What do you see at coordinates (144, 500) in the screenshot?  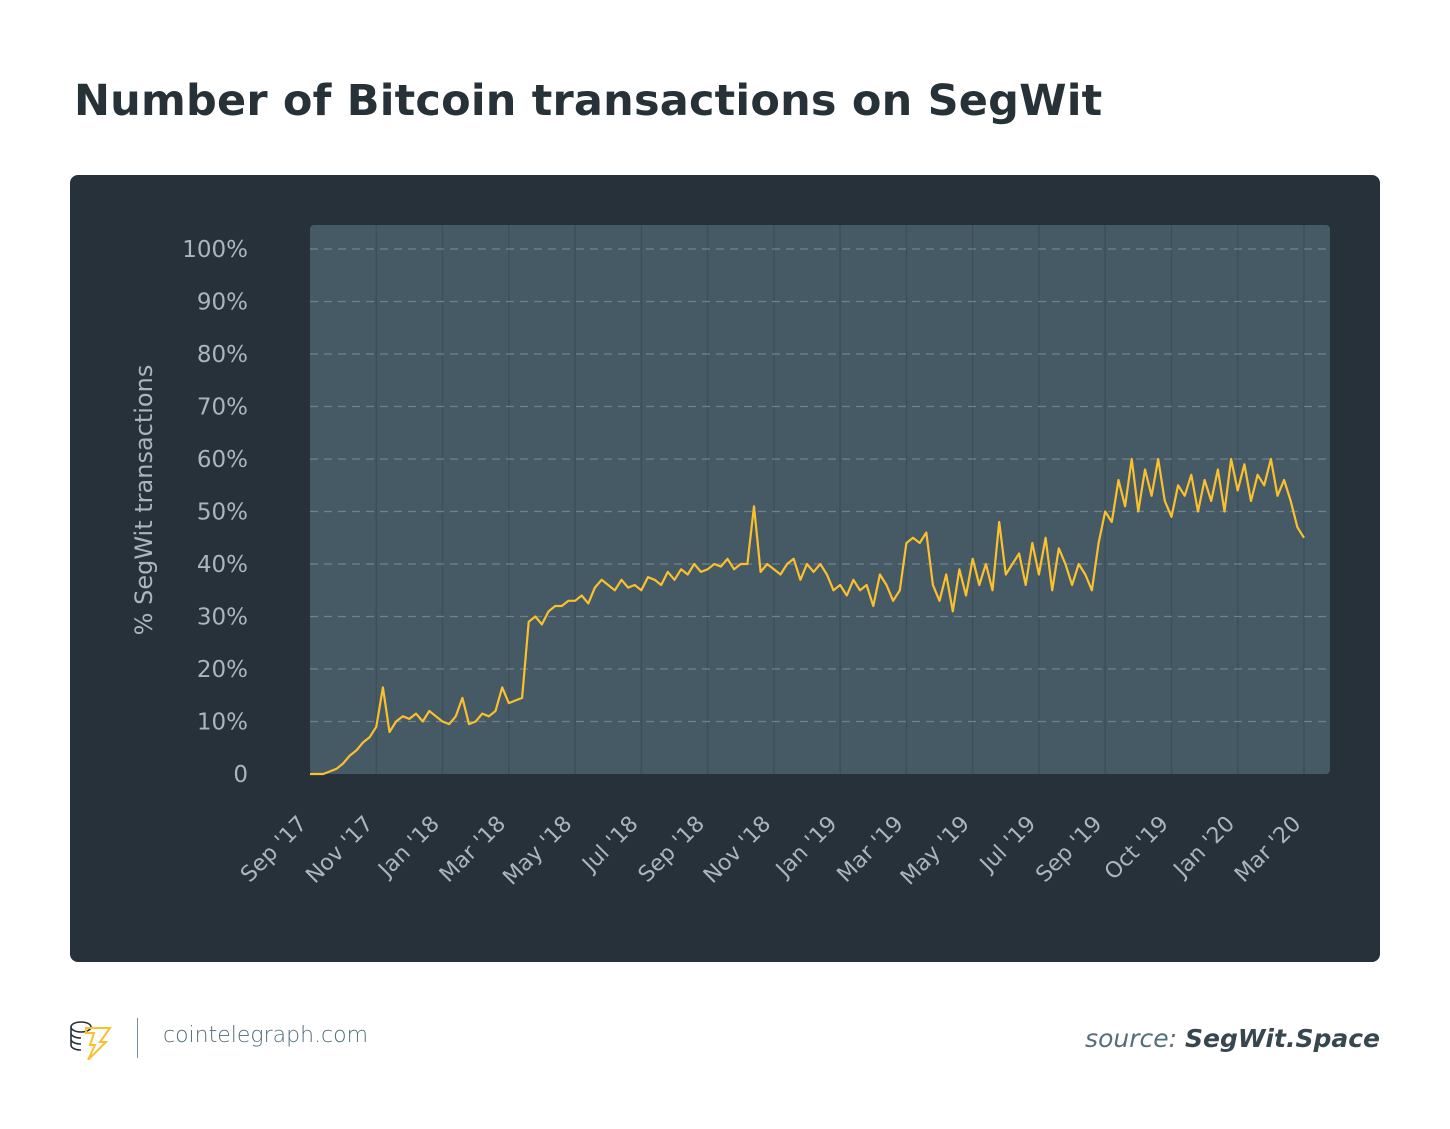 I see `y-axis-label: % SegWit transactions` at bounding box center [144, 500].